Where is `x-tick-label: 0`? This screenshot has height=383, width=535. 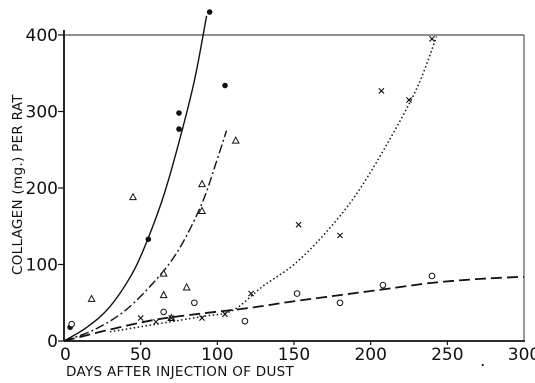
x-tick-label: 0 is located at coordinates (65, 355).